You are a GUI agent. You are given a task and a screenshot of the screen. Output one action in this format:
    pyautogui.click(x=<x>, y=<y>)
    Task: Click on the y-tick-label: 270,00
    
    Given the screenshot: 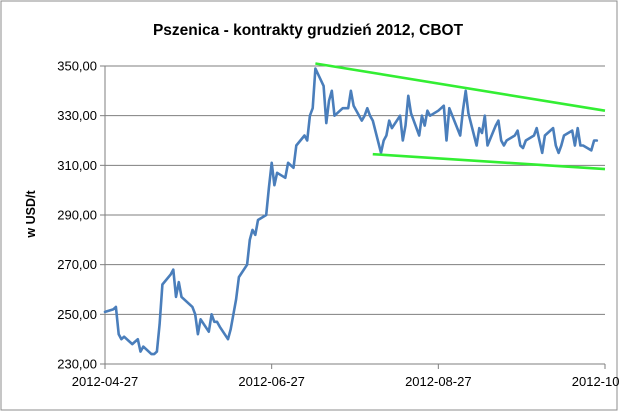 What is the action you would take?
    pyautogui.click(x=77, y=264)
    